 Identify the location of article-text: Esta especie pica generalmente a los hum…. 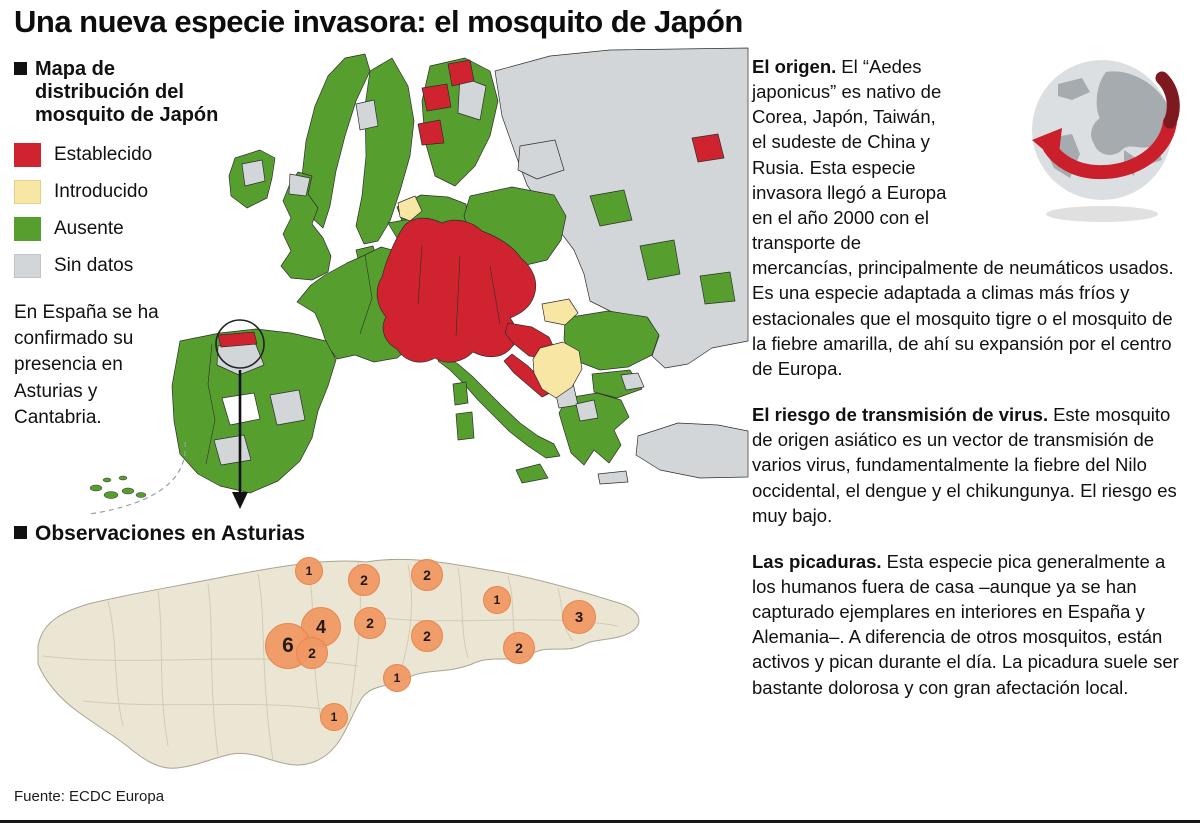
(965, 624).